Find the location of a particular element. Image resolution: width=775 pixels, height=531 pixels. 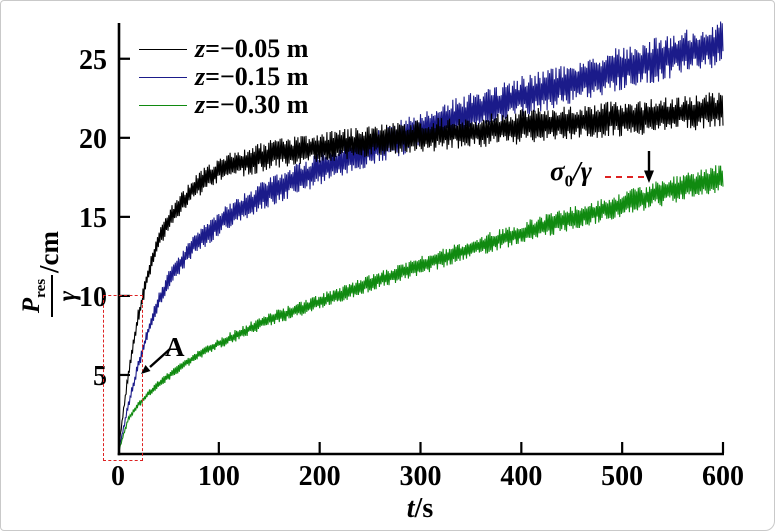

x-axis-label: t/s is located at coordinates (420, 509).